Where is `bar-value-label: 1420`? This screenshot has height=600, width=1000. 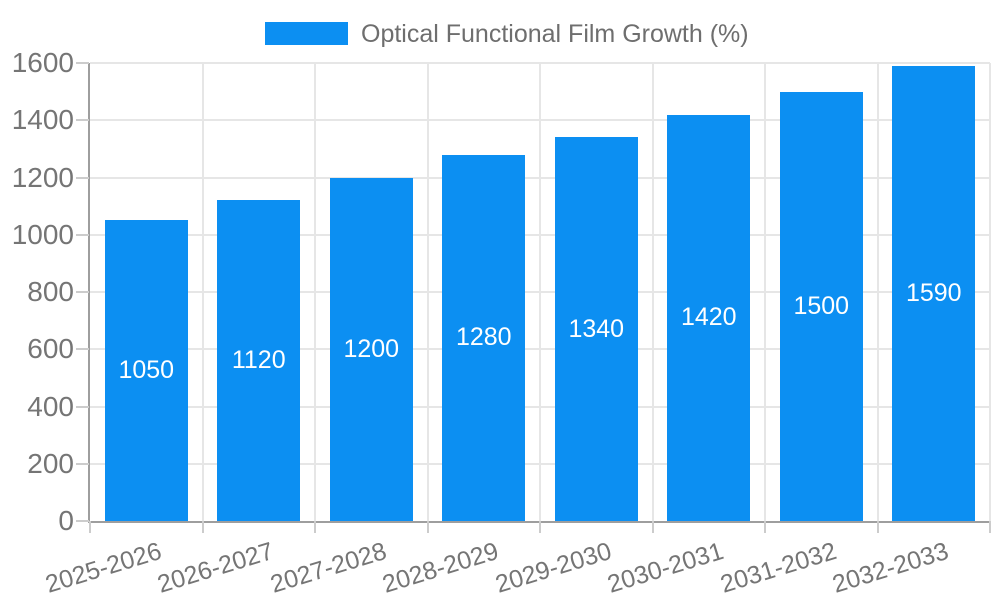
bar-value-label: 1420 is located at coordinates (708, 317).